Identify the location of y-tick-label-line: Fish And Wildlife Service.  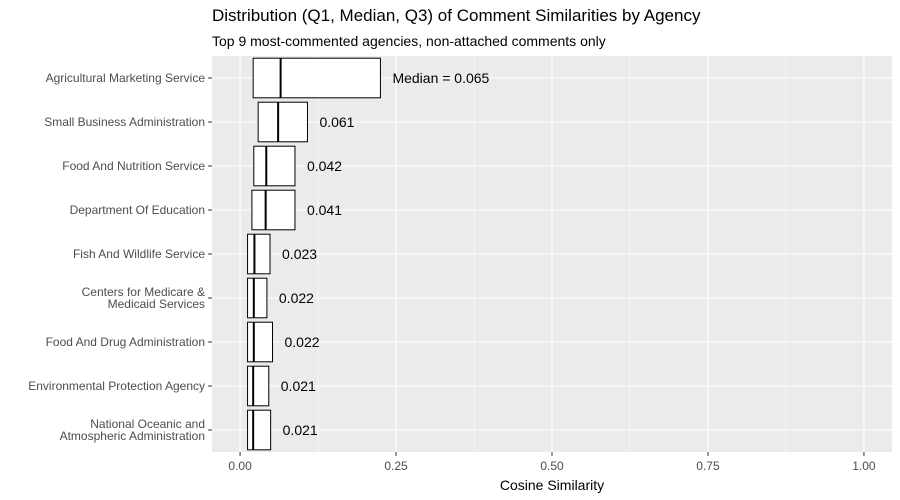
(139, 254).